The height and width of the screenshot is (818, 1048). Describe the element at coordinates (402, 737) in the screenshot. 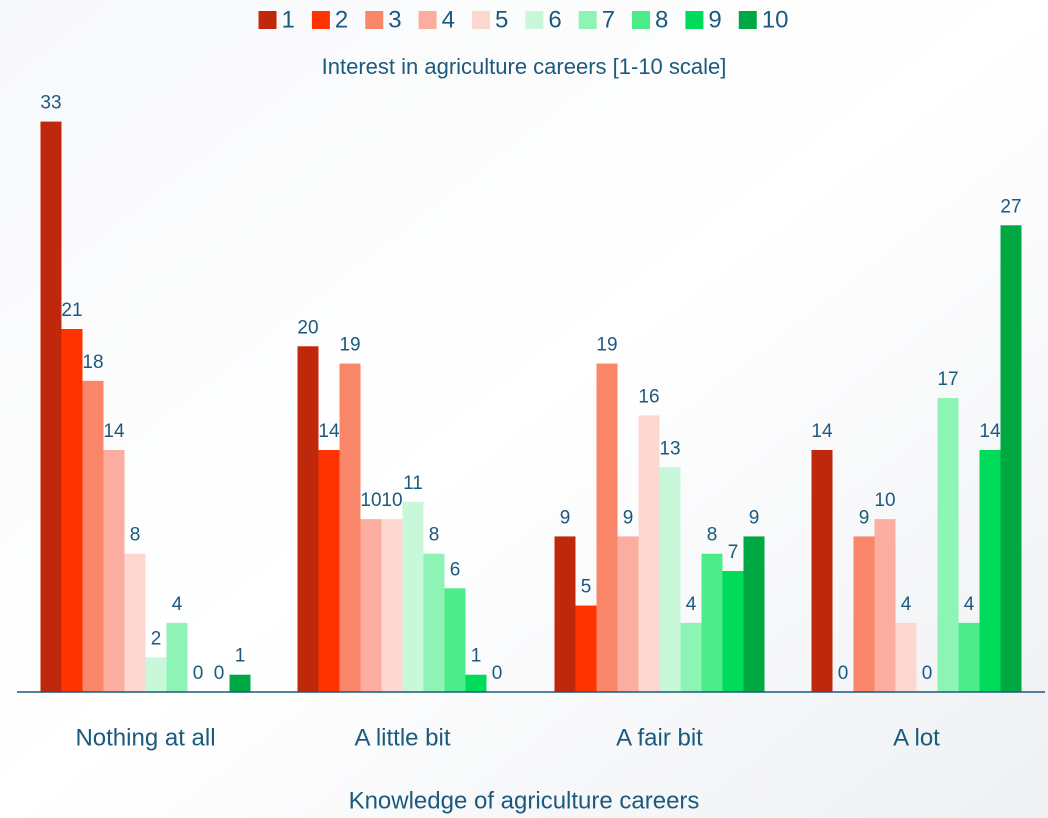

I see `x-tick-label: A little bit` at that location.